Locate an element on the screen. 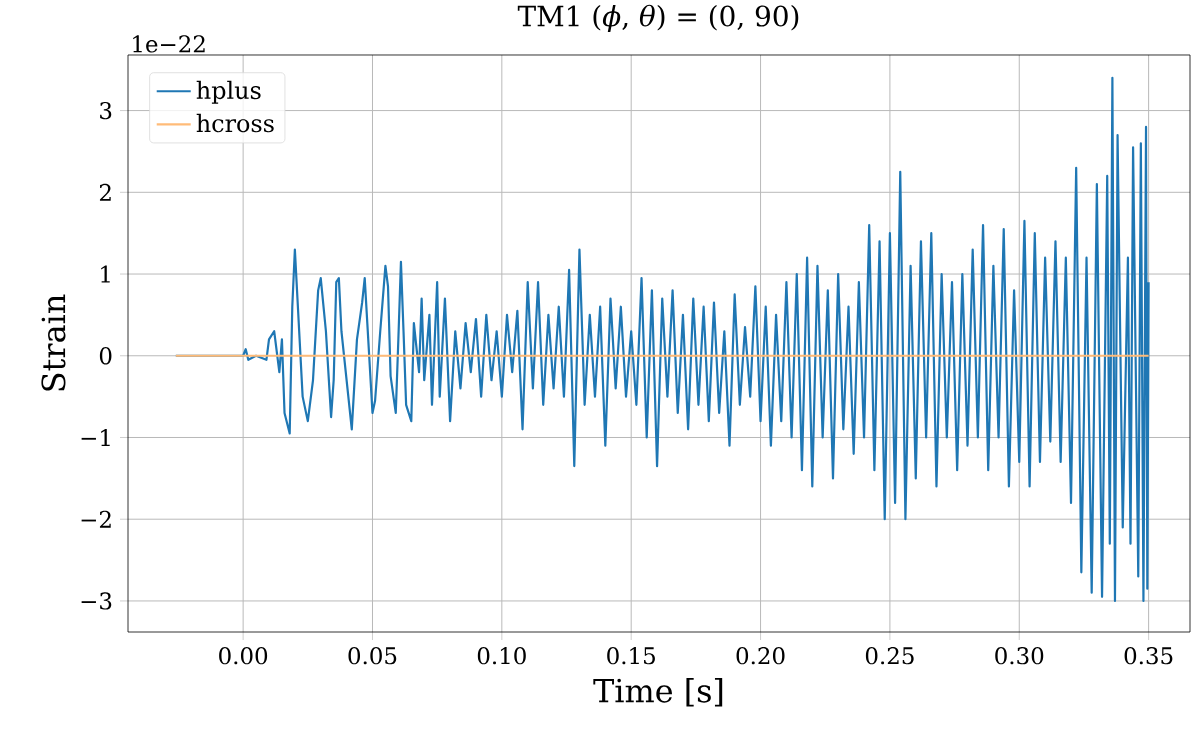 The height and width of the screenshot is (732, 1191). x-tick-label: 0.20 is located at coordinates (760, 656).